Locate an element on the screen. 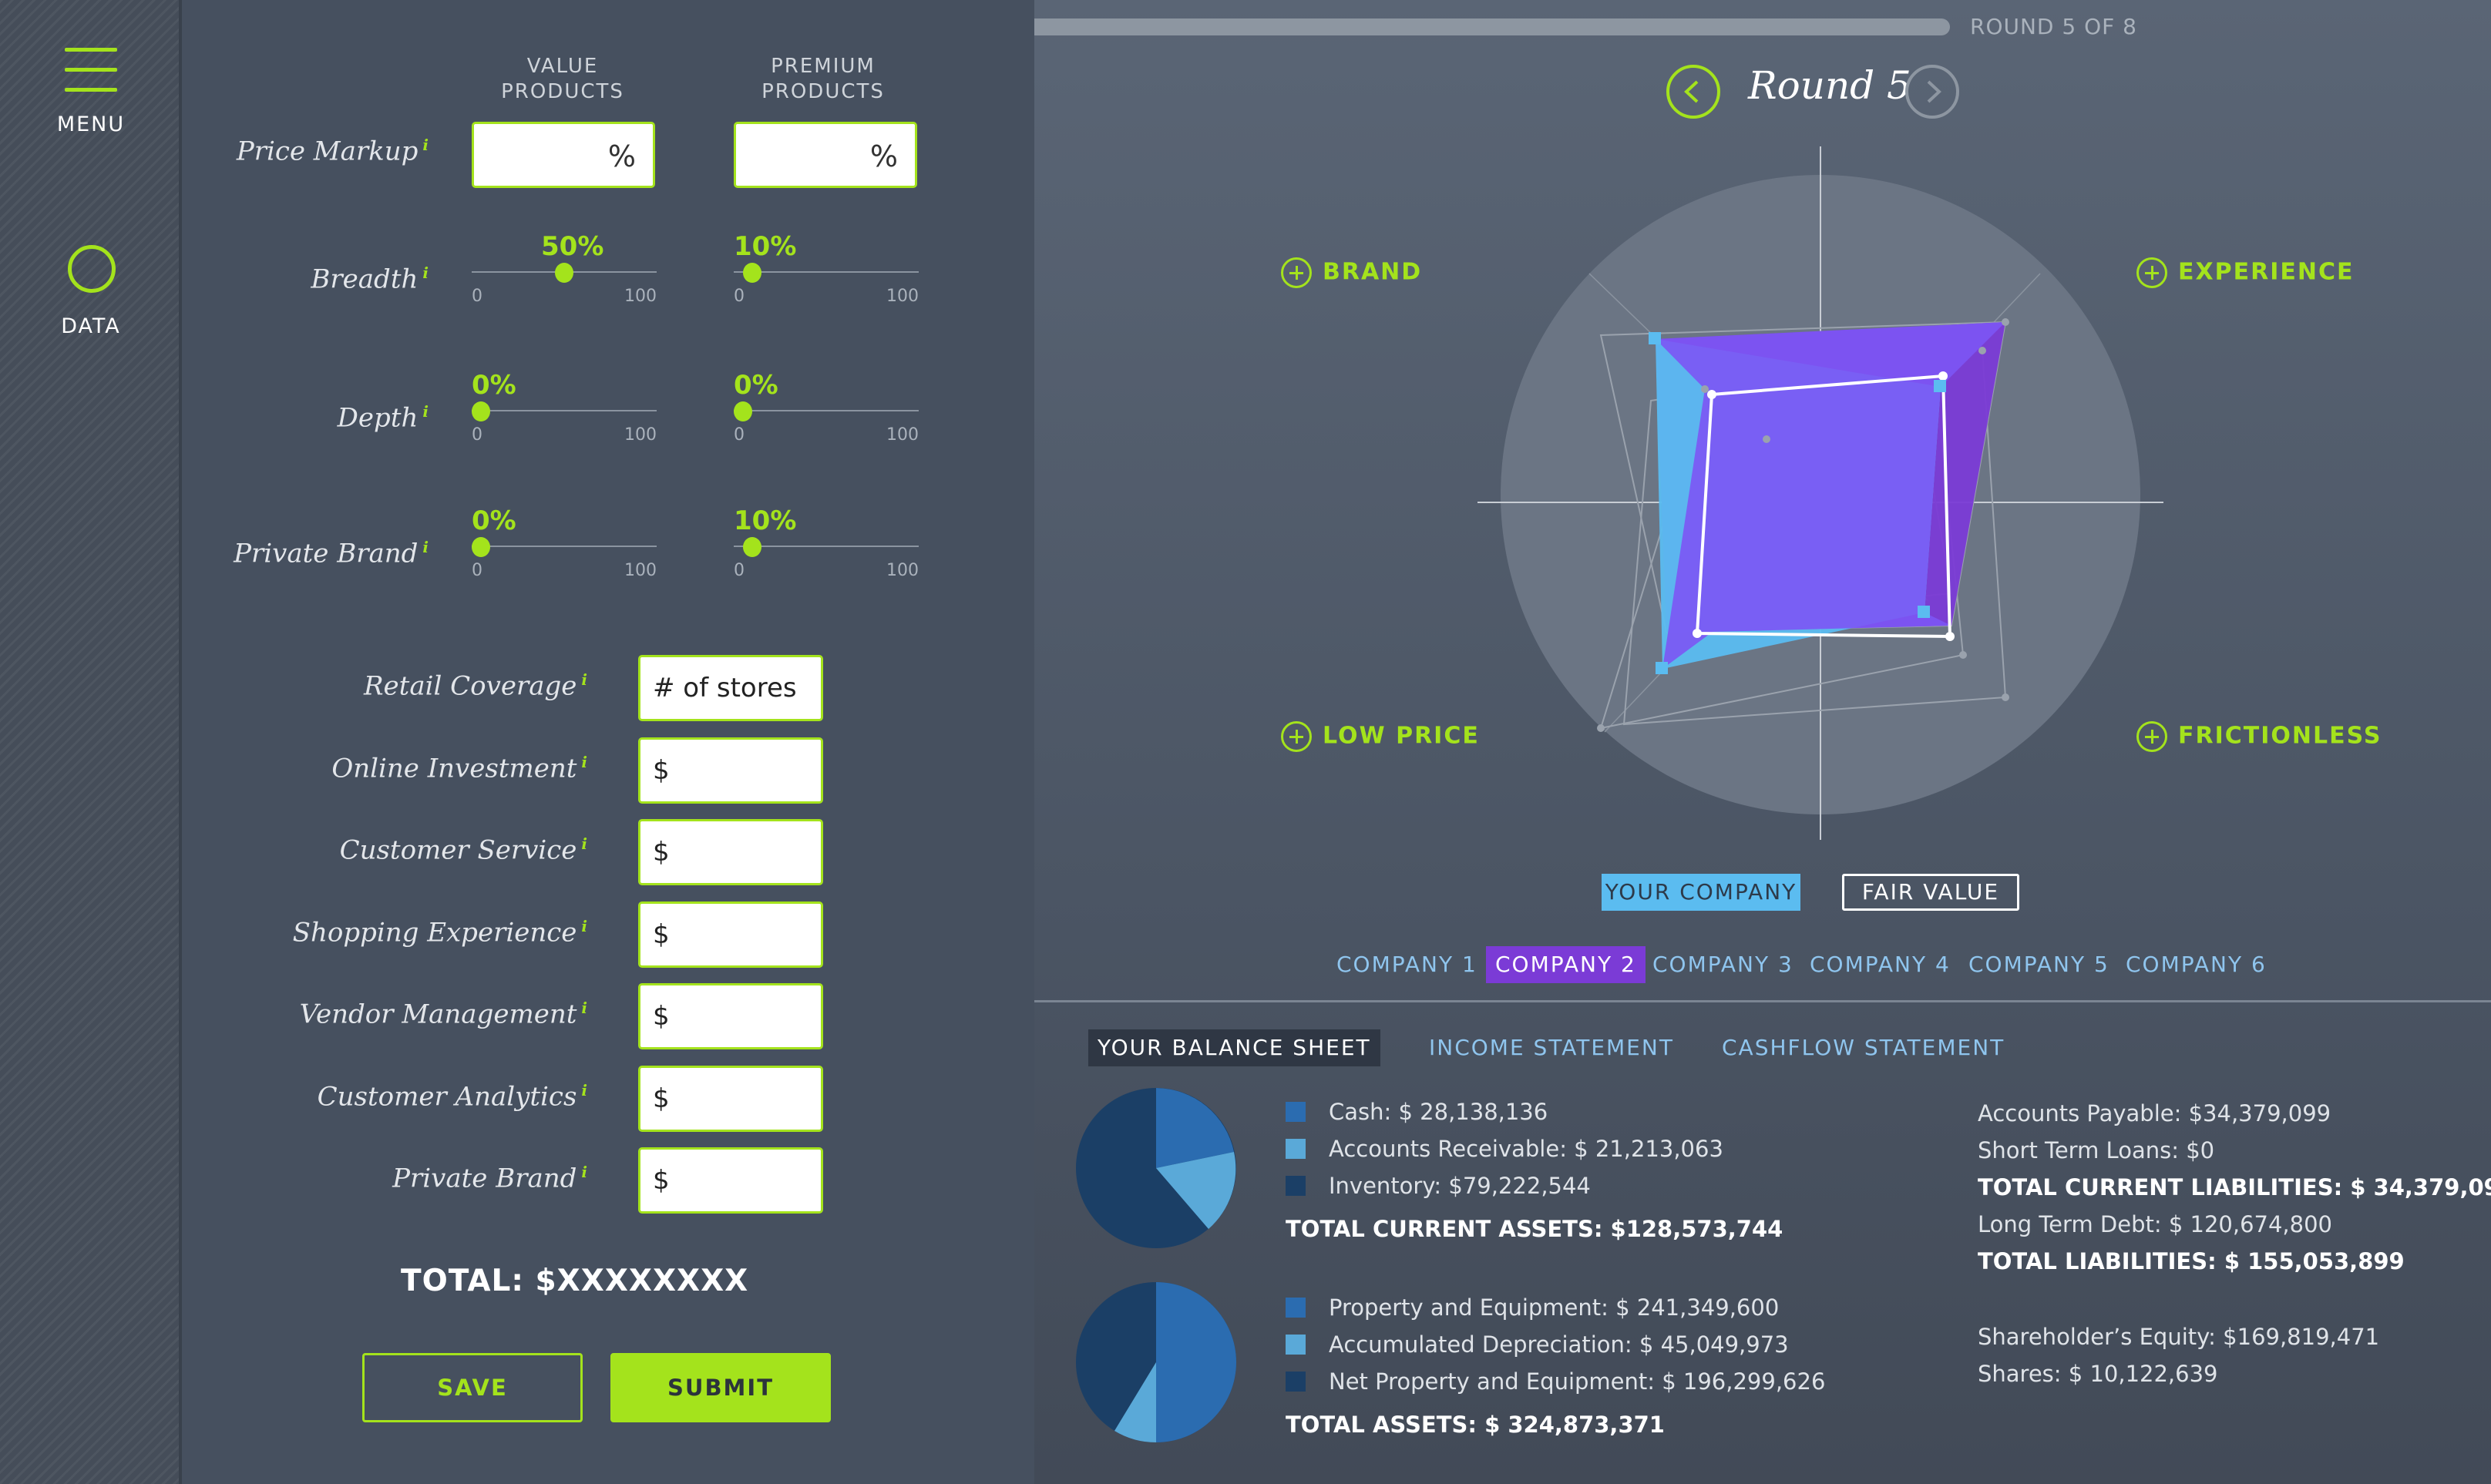  axis-experience: EXPERIENCE is located at coordinates (2245, 272).